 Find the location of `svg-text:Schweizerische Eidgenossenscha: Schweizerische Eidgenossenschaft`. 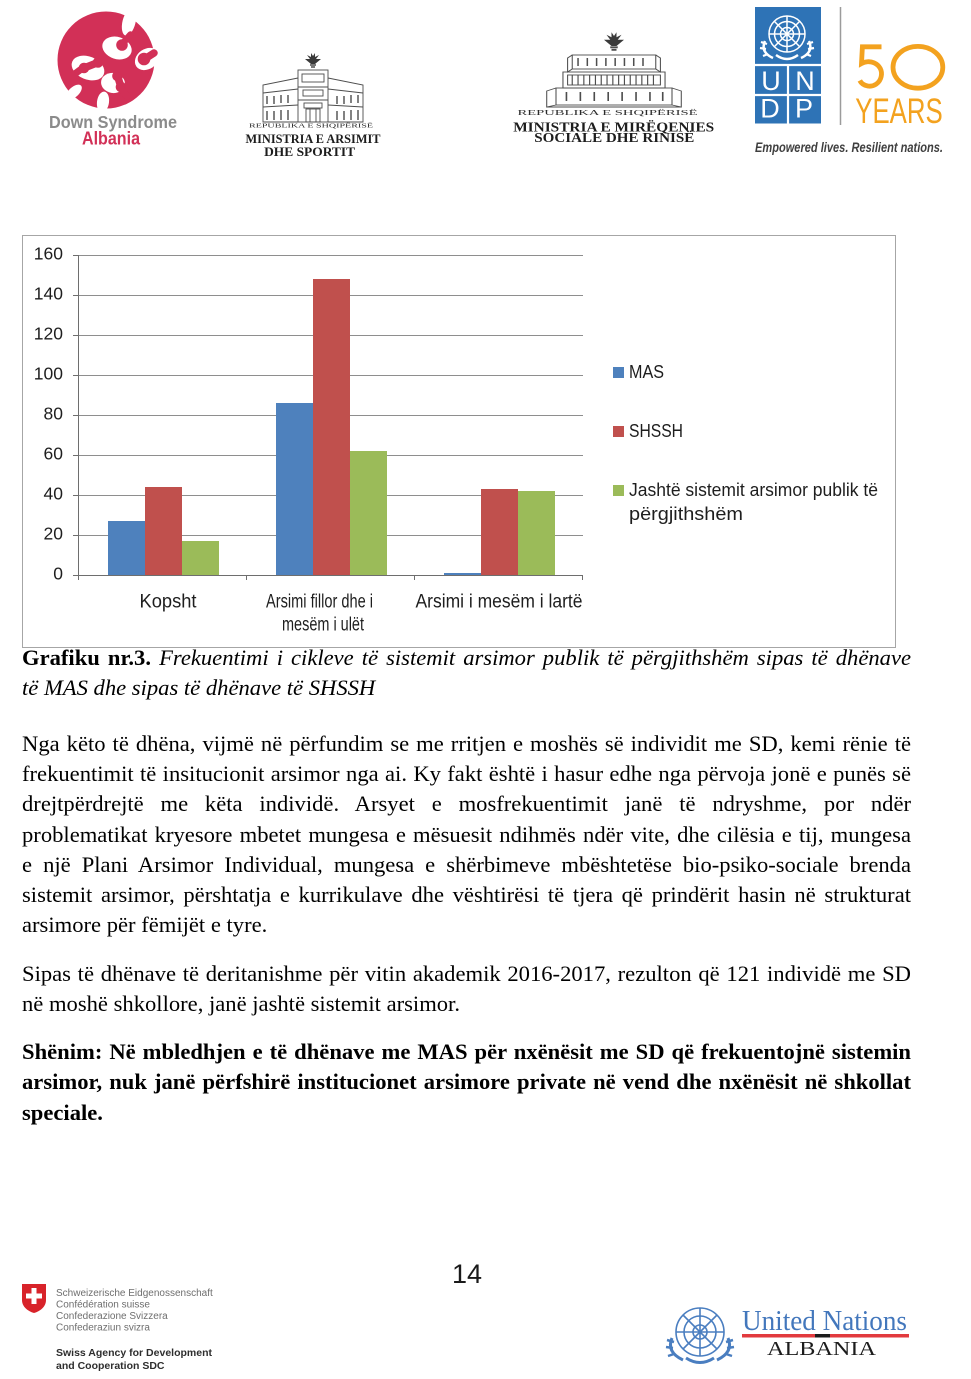

svg-text:Schweizerische Eidgenossenscha: Schweizerische Eidgenossenschaft is located at coordinates (134, 1293).